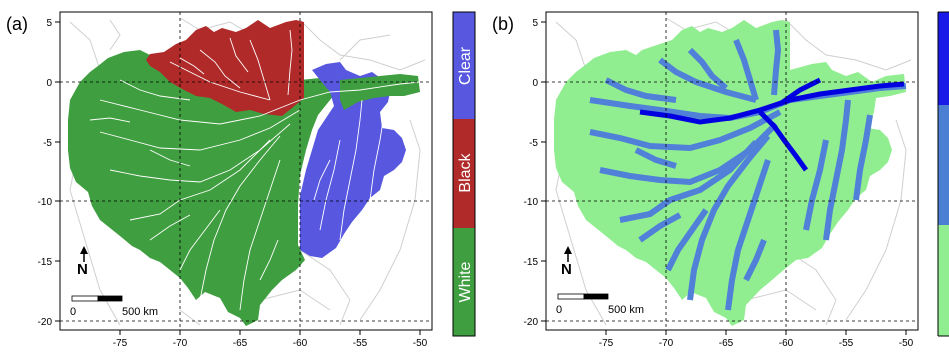 The height and width of the screenshot is (361, 949). Describe the element at coordinates (943, 165) in the screenshot. I see `legend-b-mid-swatch` at that location.